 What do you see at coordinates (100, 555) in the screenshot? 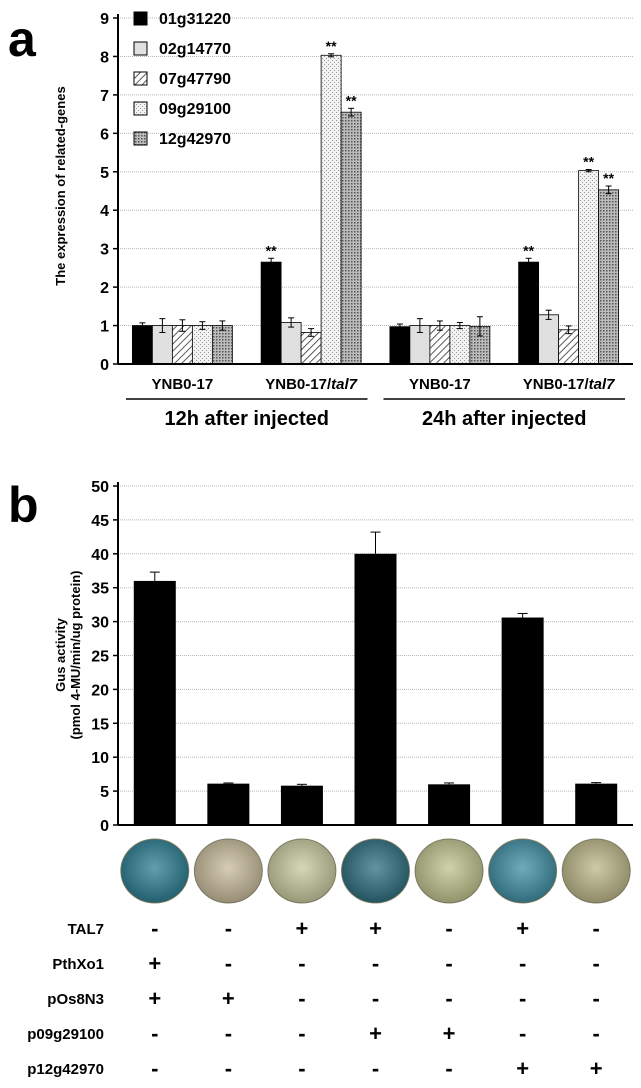
I see `chart-b-y-tick-label: 40` at bounding box center [100, 555].